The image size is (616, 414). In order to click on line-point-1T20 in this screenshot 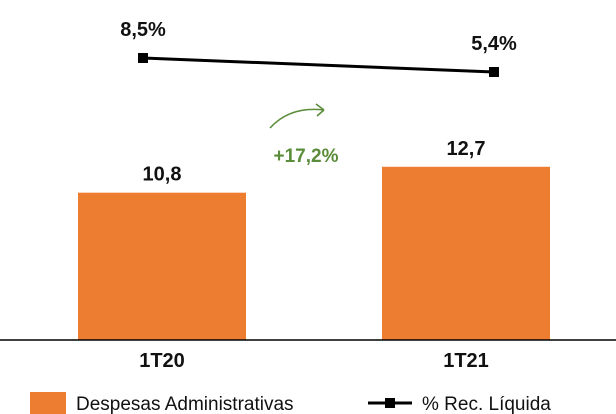, I will do `click(143, 58)`.